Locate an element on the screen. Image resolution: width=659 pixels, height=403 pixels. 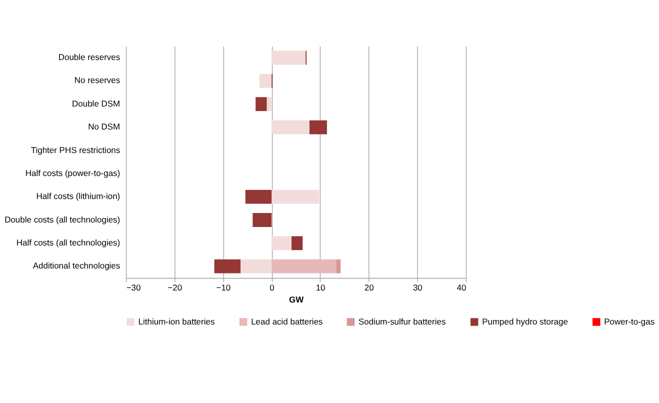
x-tick-label: 20 is located at coordinates (369, 287).